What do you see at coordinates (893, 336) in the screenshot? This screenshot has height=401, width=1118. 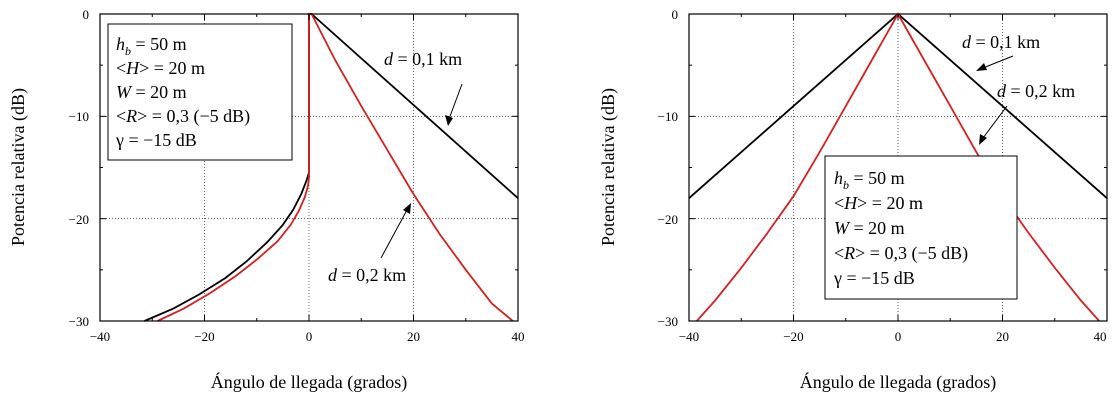 I see `x-tick-labels-right: −40 −20 0 20 40` at bounding box center [893, 336].